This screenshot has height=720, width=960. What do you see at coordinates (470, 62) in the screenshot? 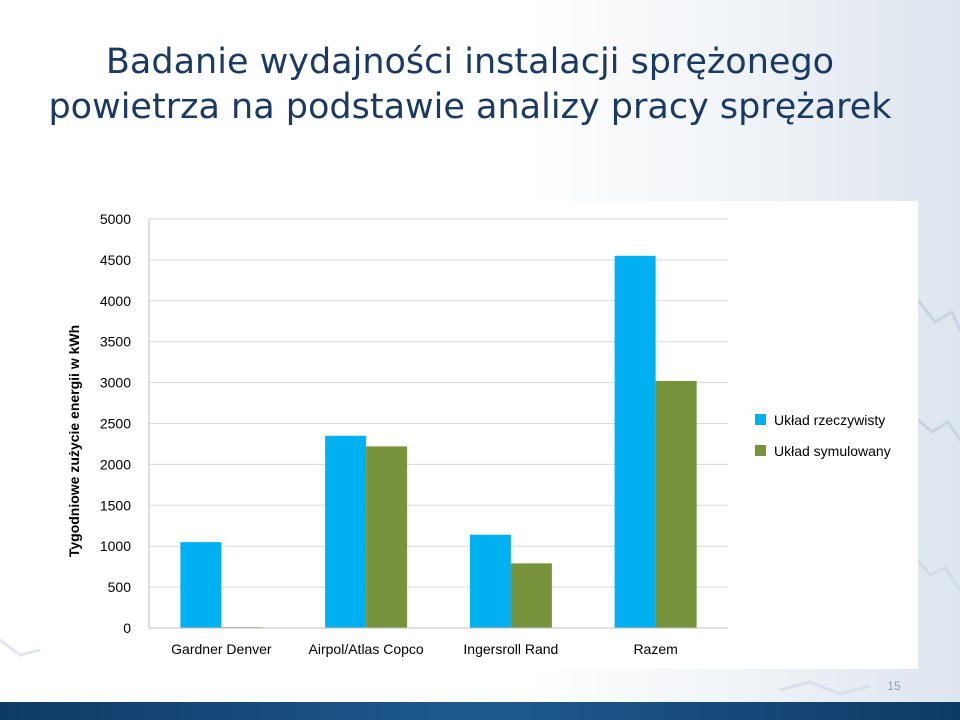
I see `slide-title-line-1: Badanie wydajności instalacji sprężonego` at bounding box center [470, 62].